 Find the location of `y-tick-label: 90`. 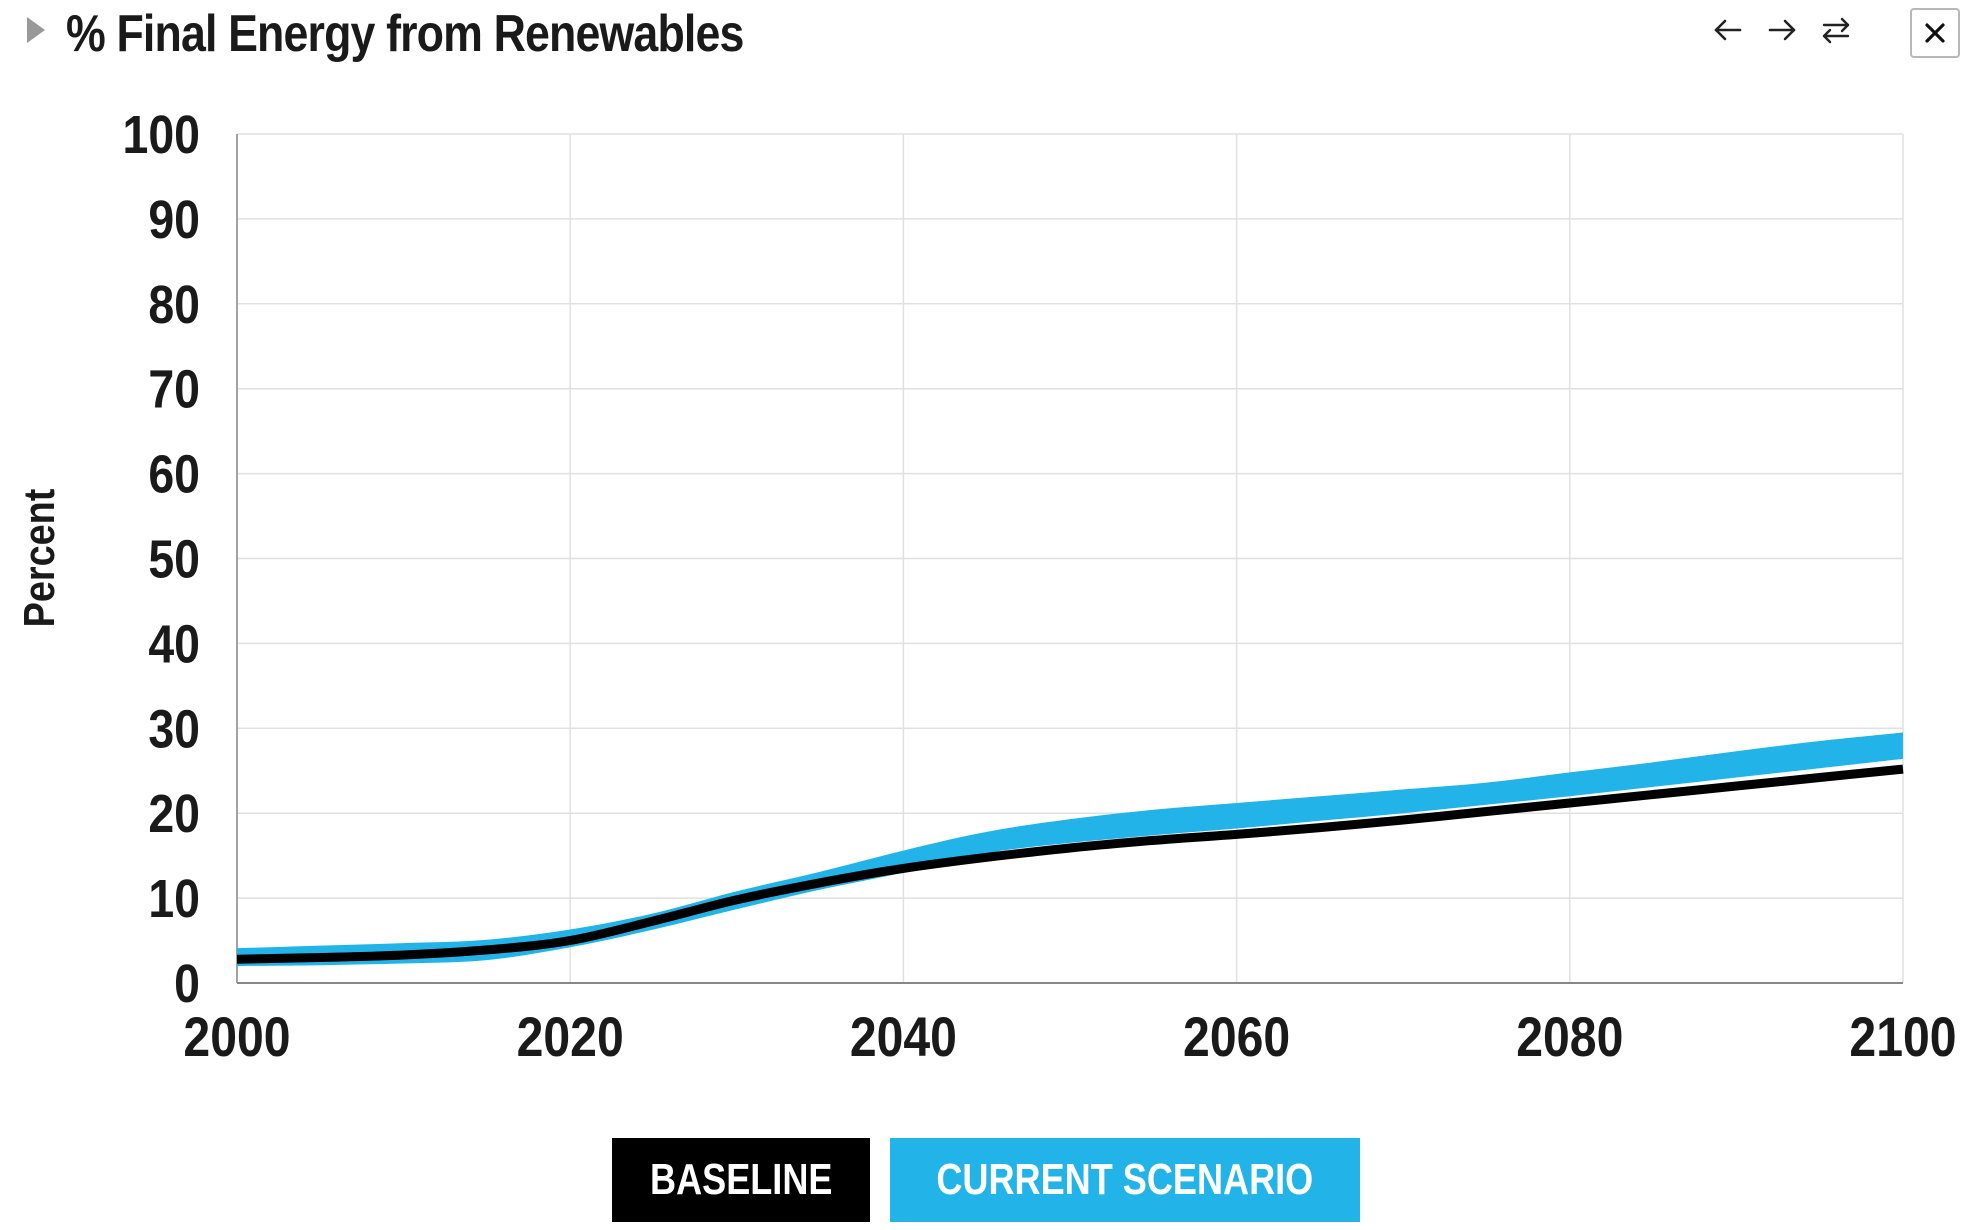

y-tick-label: 90 is located at coordinates (174, 219).